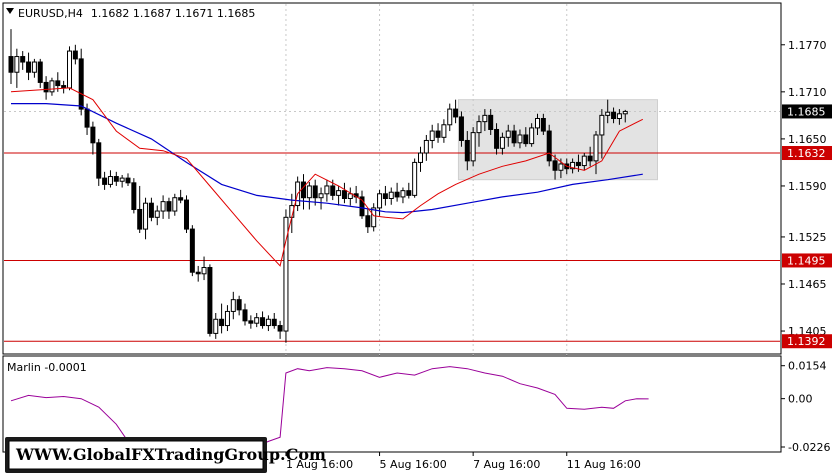  Describe the element at coordinates (807, 92) in the screenshot. I see `y-tick-label: 1.1710` at that location.